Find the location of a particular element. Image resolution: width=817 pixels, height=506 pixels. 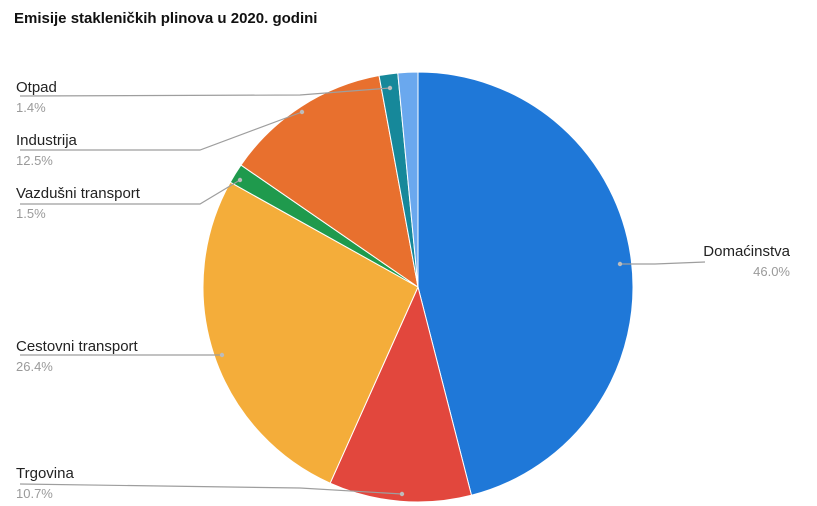

pie-slice-trgovina is located at coordinates (401, 394).